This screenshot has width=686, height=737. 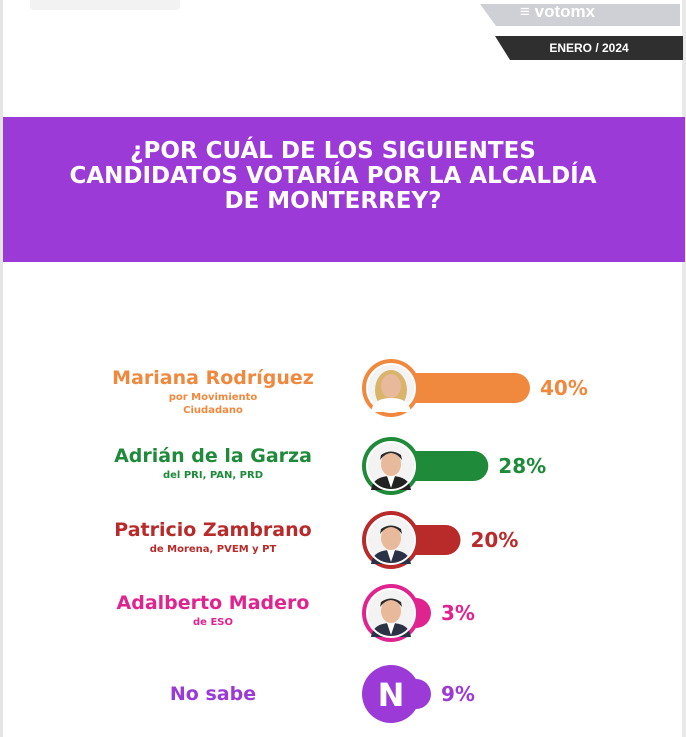 I want to click on brand-logo: ≡ votomx, so click(x=557, y=12).